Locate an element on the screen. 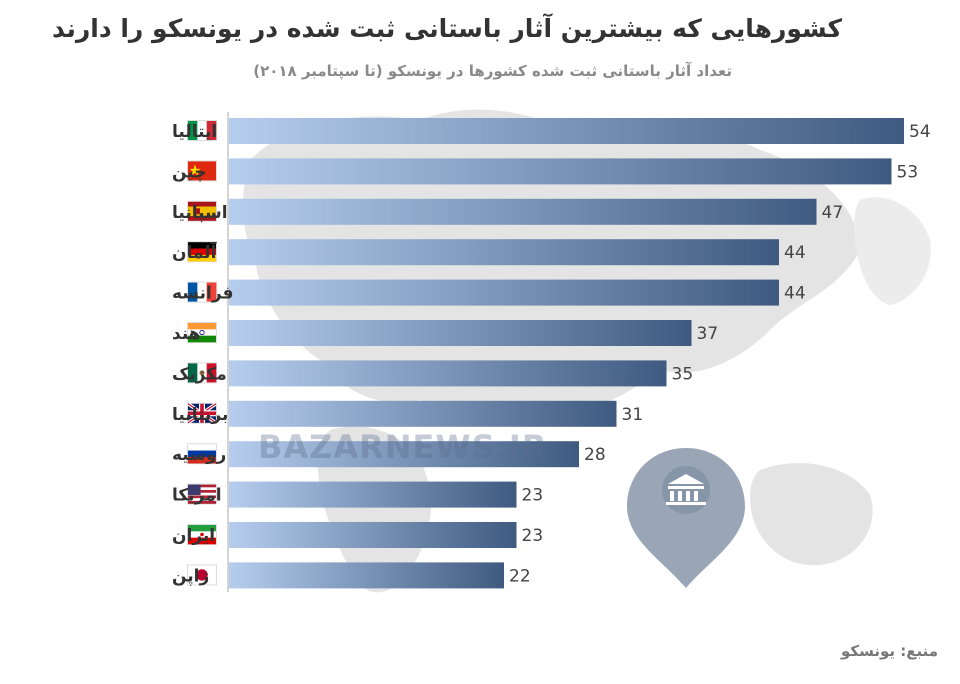 The height and width of the screenshot is (684, 960). bar-row: 28 روسیه is located at coordinates (389, 454).